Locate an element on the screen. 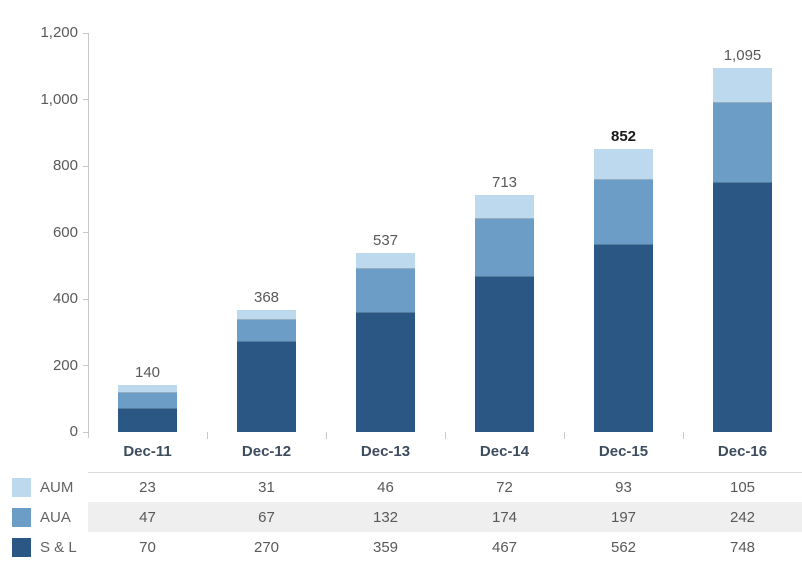  table-row-sl: S & L 70 270 359 467 562 748 is located at coordinates (401, 547).